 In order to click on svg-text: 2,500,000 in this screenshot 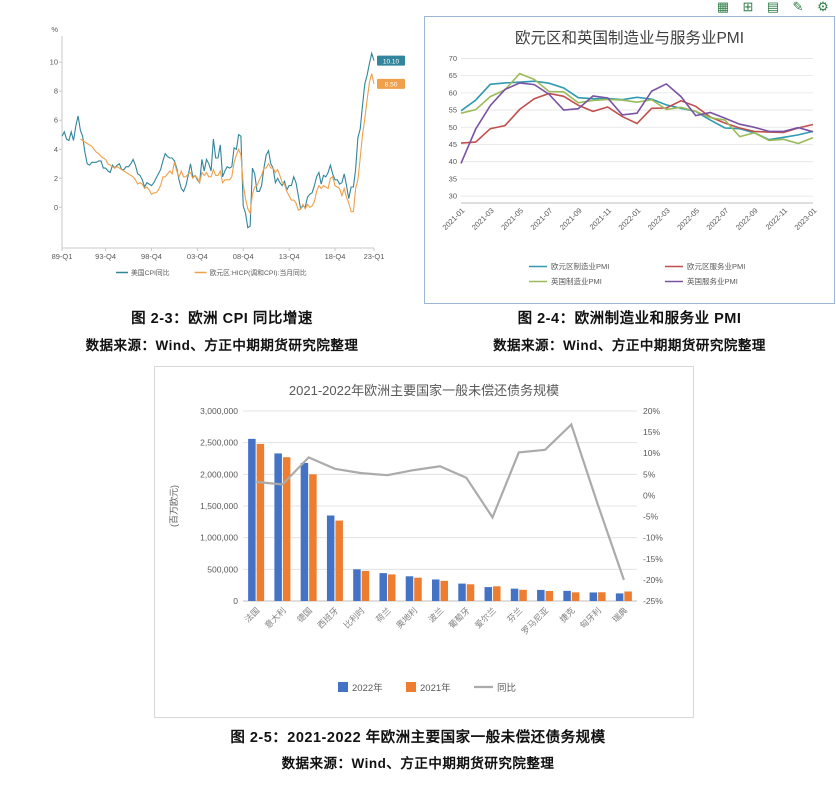, I will do `click(219, 443)`.